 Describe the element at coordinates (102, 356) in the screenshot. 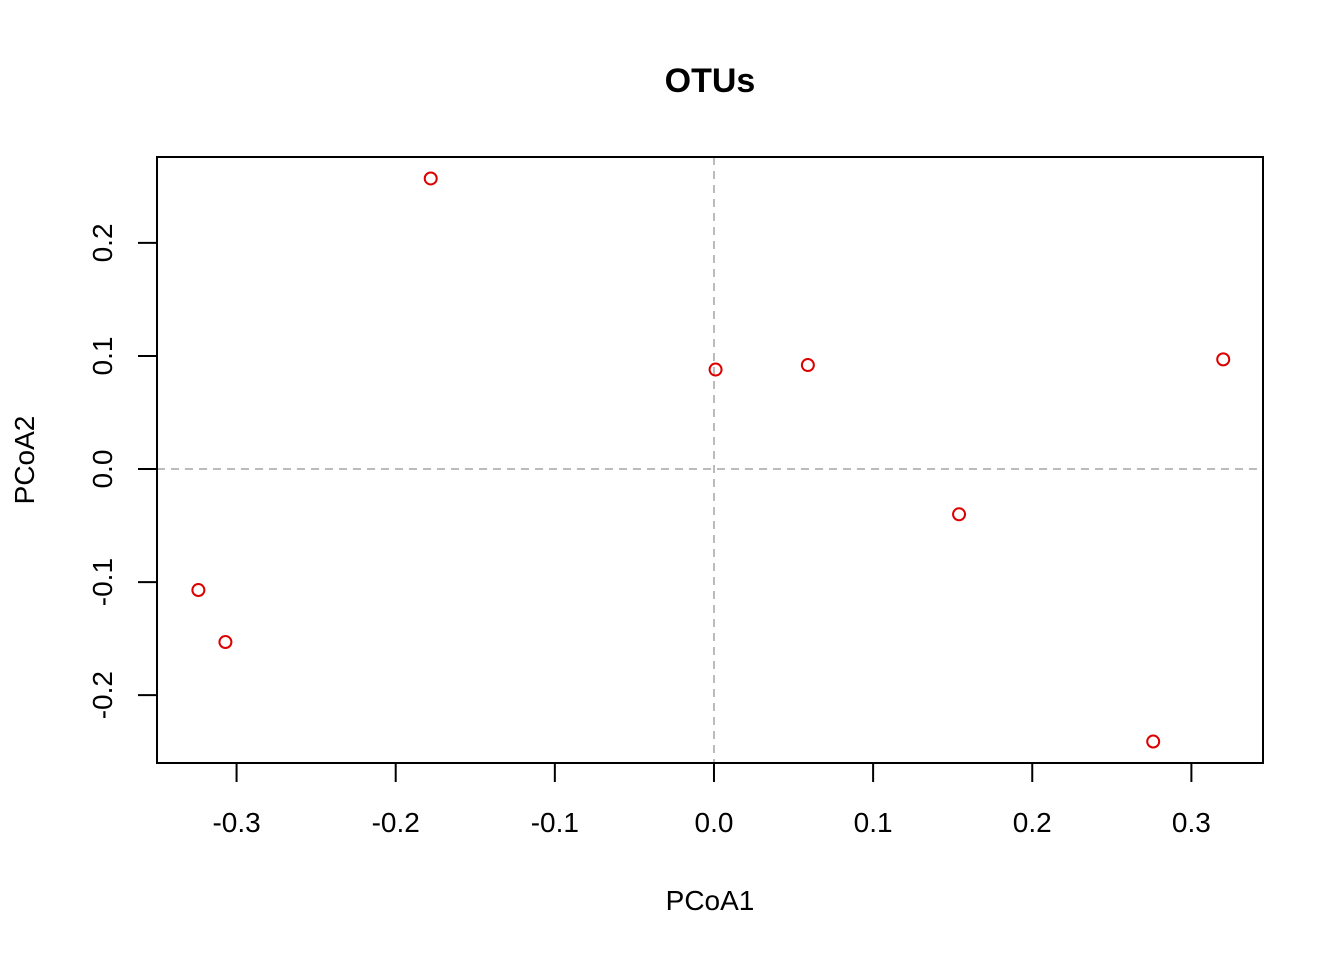

I see `y-tick-label: 0.1` at that location.